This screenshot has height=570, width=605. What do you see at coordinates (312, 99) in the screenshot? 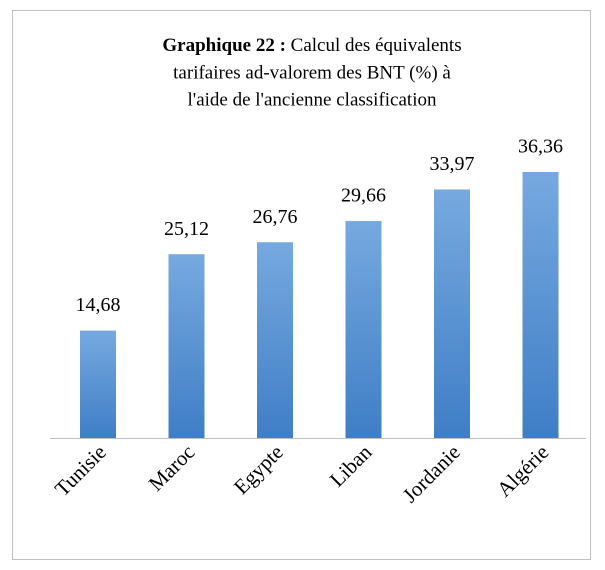
I see `title-line: l'aide de l'ancienne classification` at bounding box center [312, 99].